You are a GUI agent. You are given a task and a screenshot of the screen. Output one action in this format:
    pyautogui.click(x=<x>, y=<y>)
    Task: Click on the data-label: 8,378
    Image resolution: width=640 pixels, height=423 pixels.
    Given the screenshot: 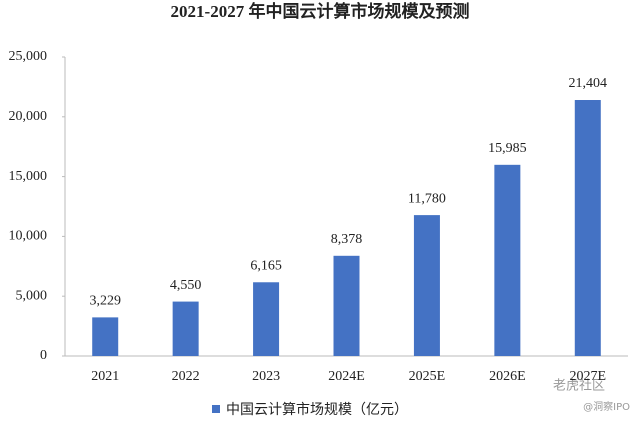 What is the action you would take?
    pyautogui.click(x=347, y=239)
    